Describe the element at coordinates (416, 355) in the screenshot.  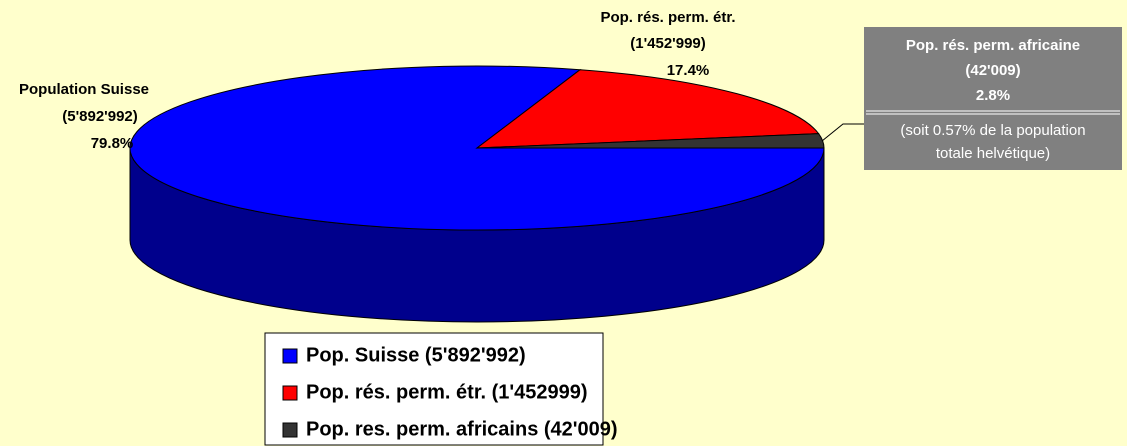
I see `legend-label: Pop. Suisse (5'892'992)` at that location.